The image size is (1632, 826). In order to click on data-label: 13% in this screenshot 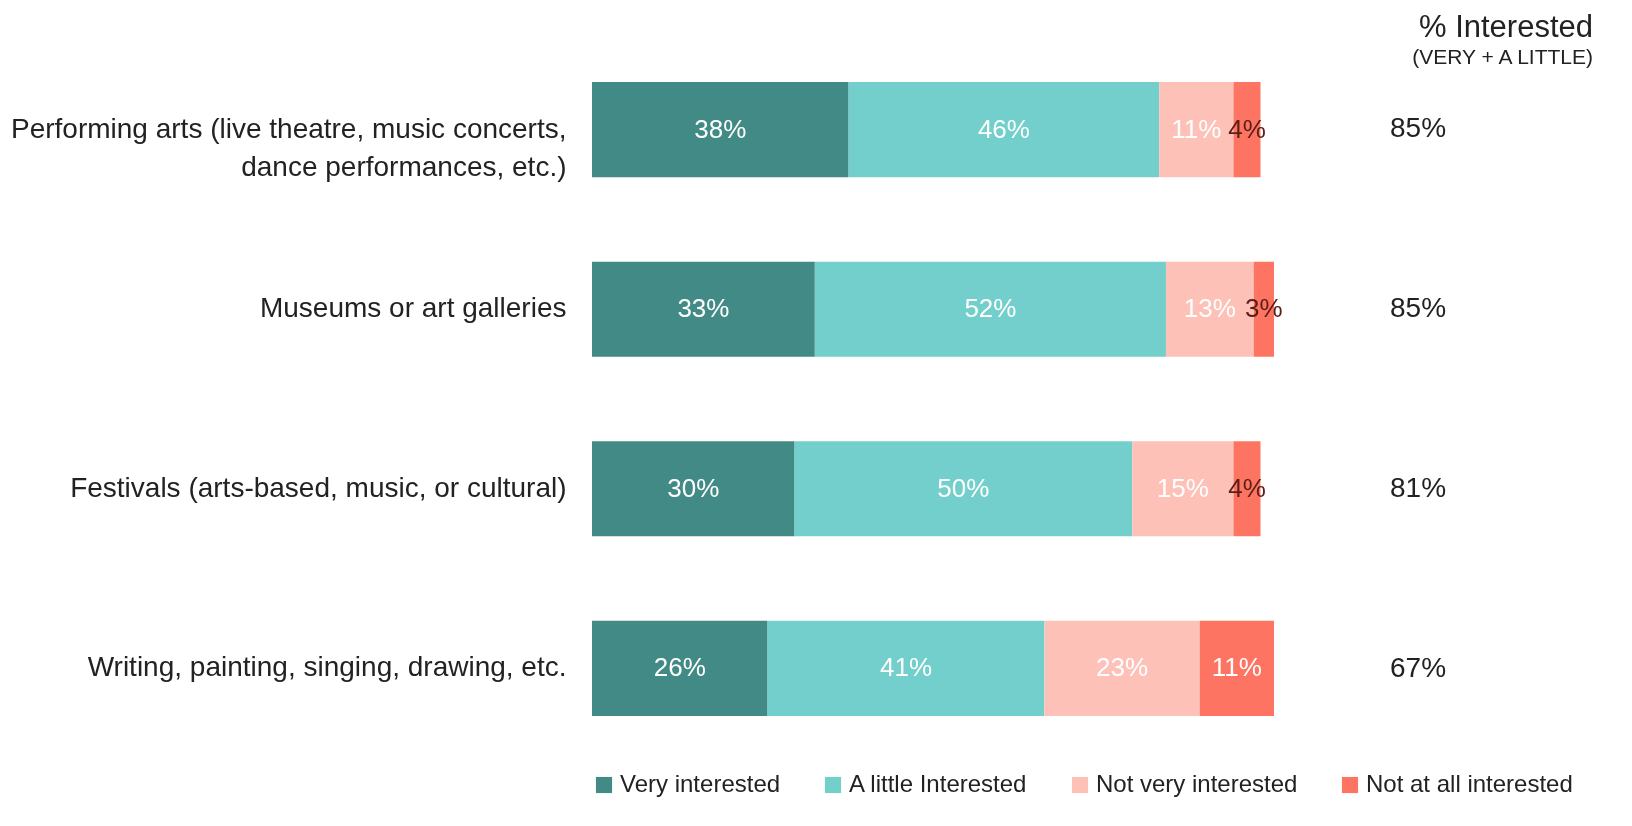, I will do `click(1209, 308)`.